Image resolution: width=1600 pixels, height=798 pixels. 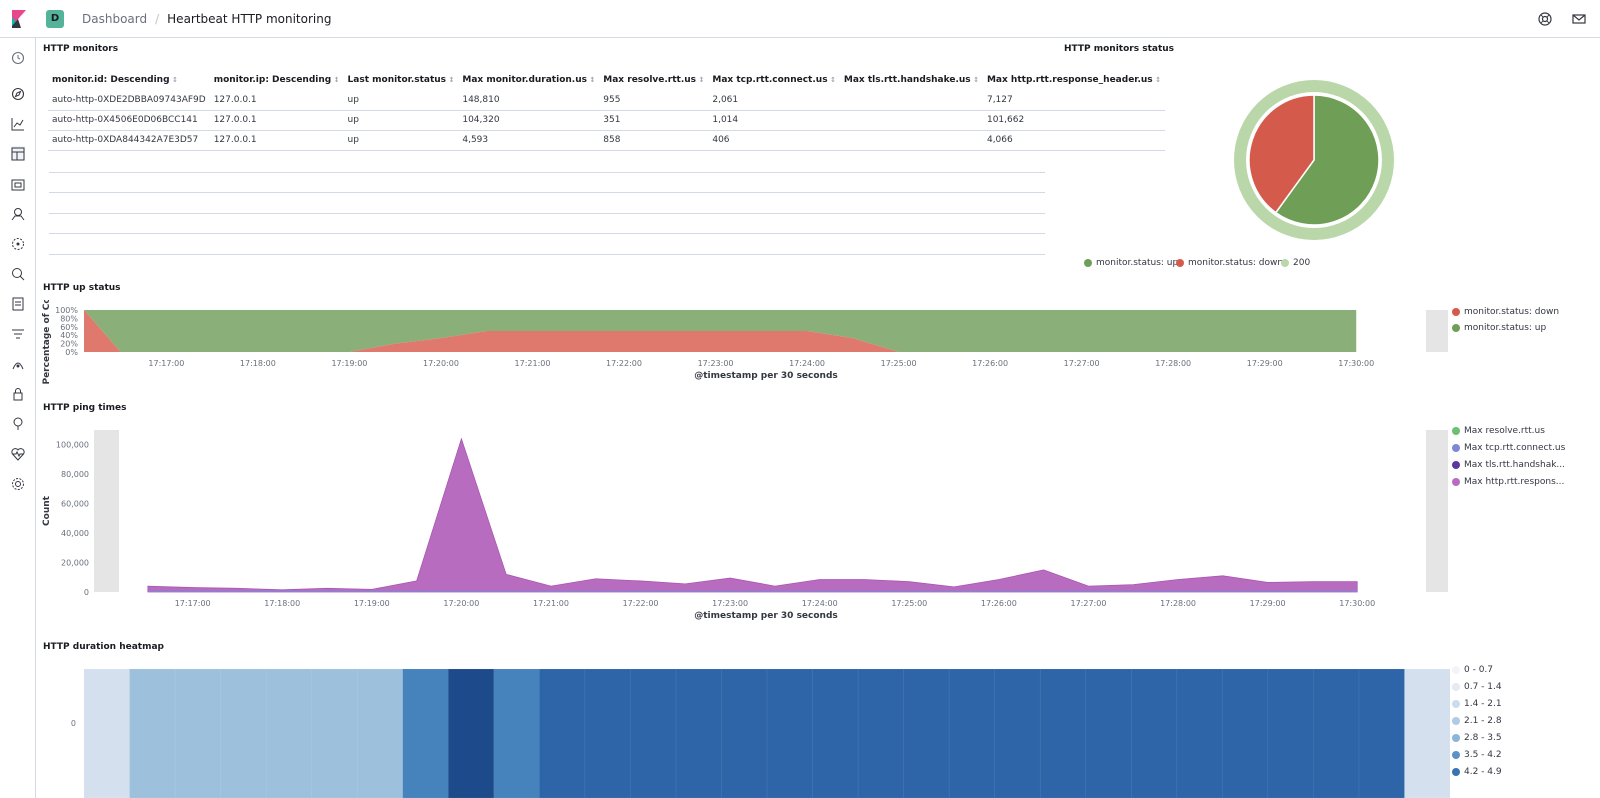 What do you see at coordinates (529, 80) in the screenshot?
I see `column-header: Max monitor.duration.us ↕` at bounding box center [529, 80].